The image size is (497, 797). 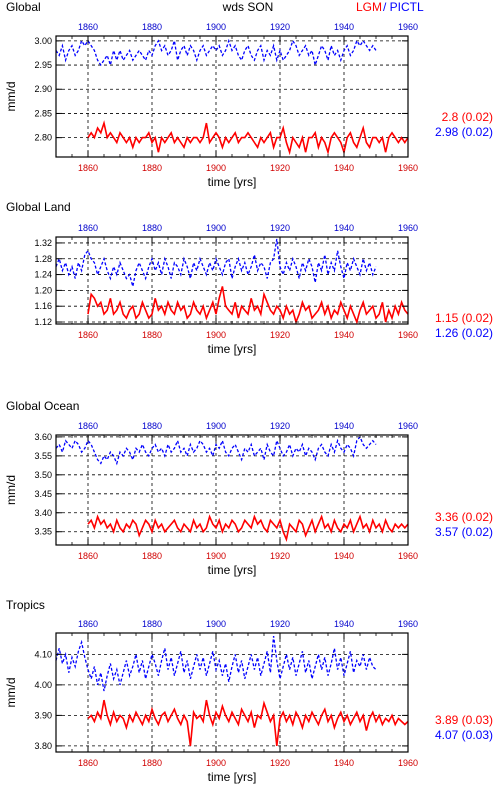 I want to click on stat-label: 2.98 (0.02), so click(x=464, y=132).